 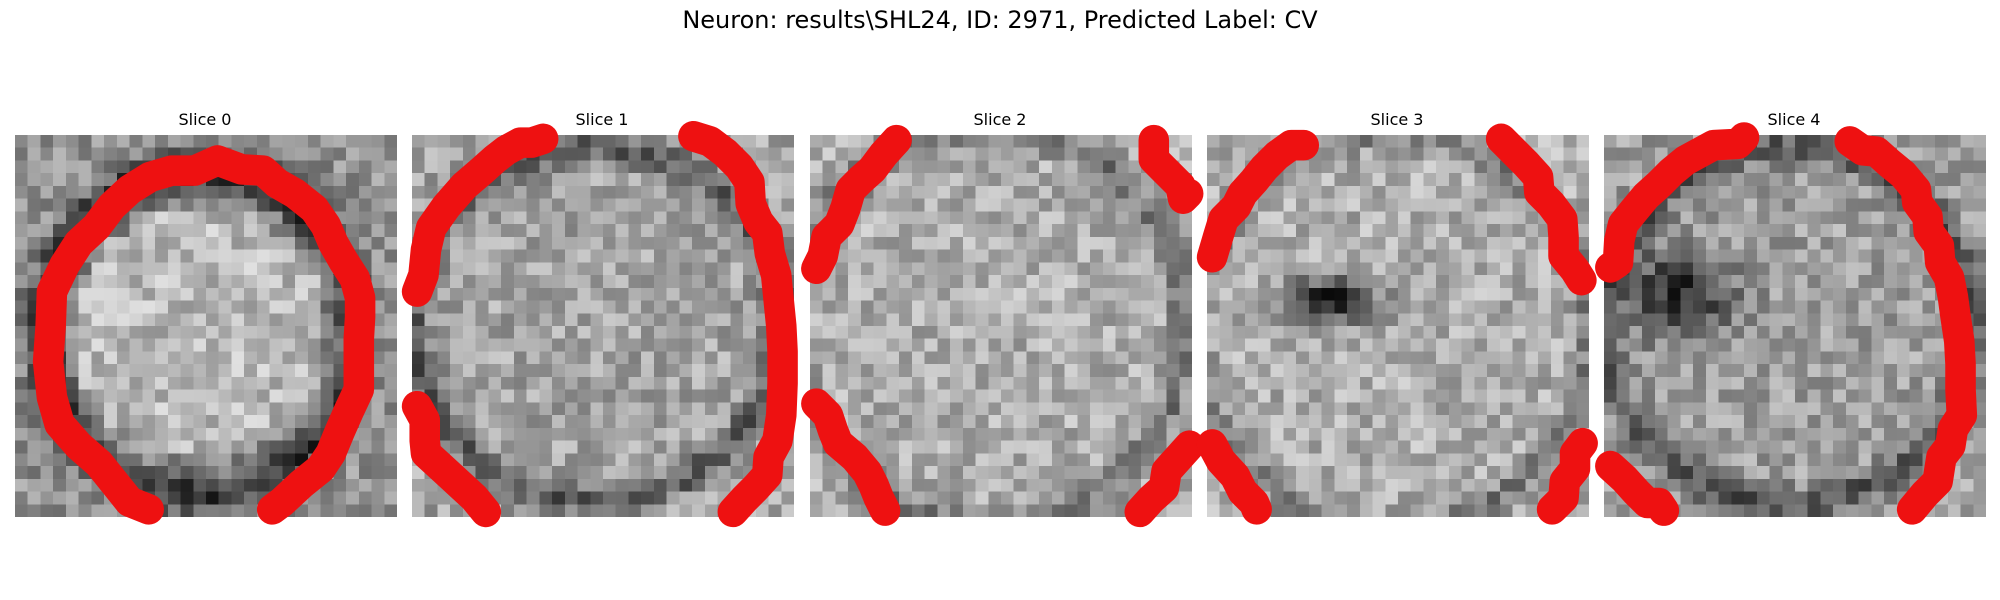 I want to click on slice-title-3: Slice 3, so click(x=1397, y=119).